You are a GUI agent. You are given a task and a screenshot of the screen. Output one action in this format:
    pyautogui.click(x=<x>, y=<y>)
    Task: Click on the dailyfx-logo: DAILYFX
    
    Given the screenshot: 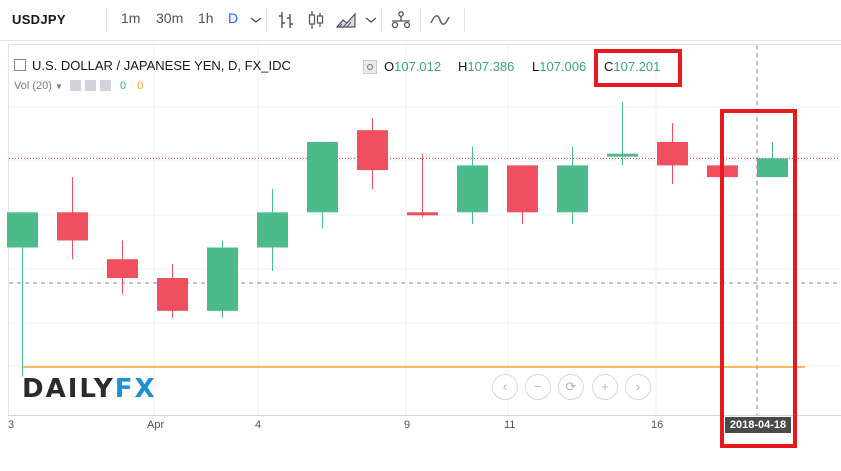 What is the action you would take?
    pyautogui.click(x=89, y=389)
    